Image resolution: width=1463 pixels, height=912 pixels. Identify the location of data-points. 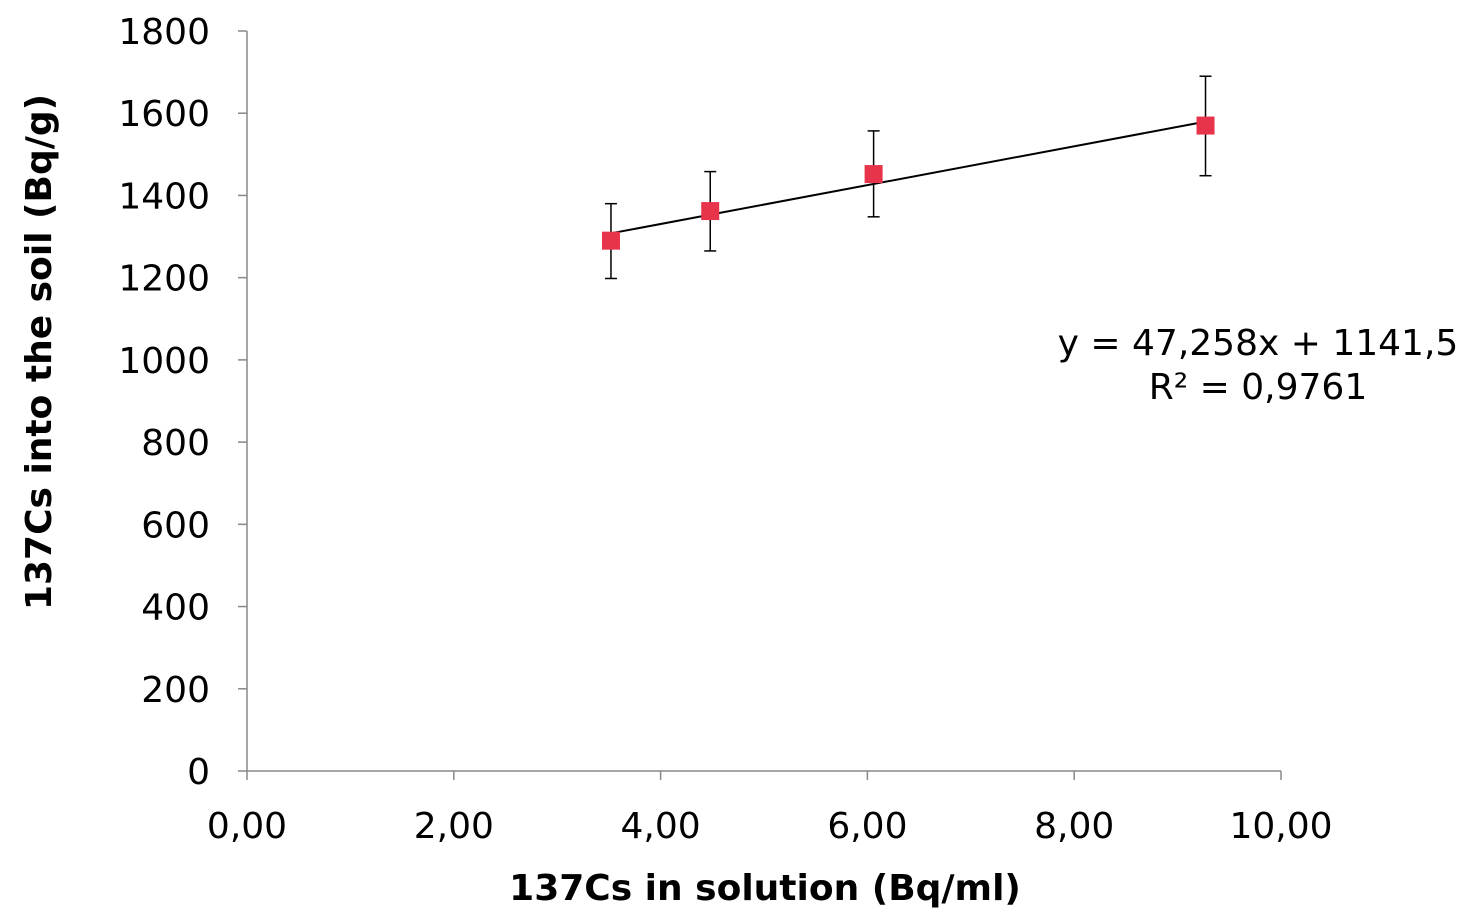
(908, 183).